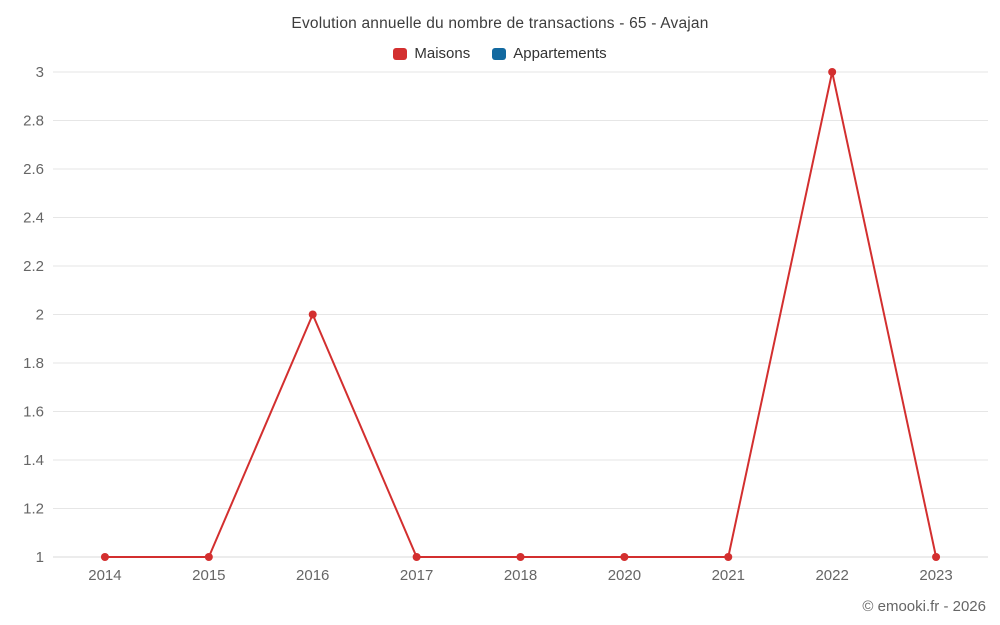 The width and height of the screenshot is (1000, 625). I want to click on data-point-maisons-2018, so click(520, 557).